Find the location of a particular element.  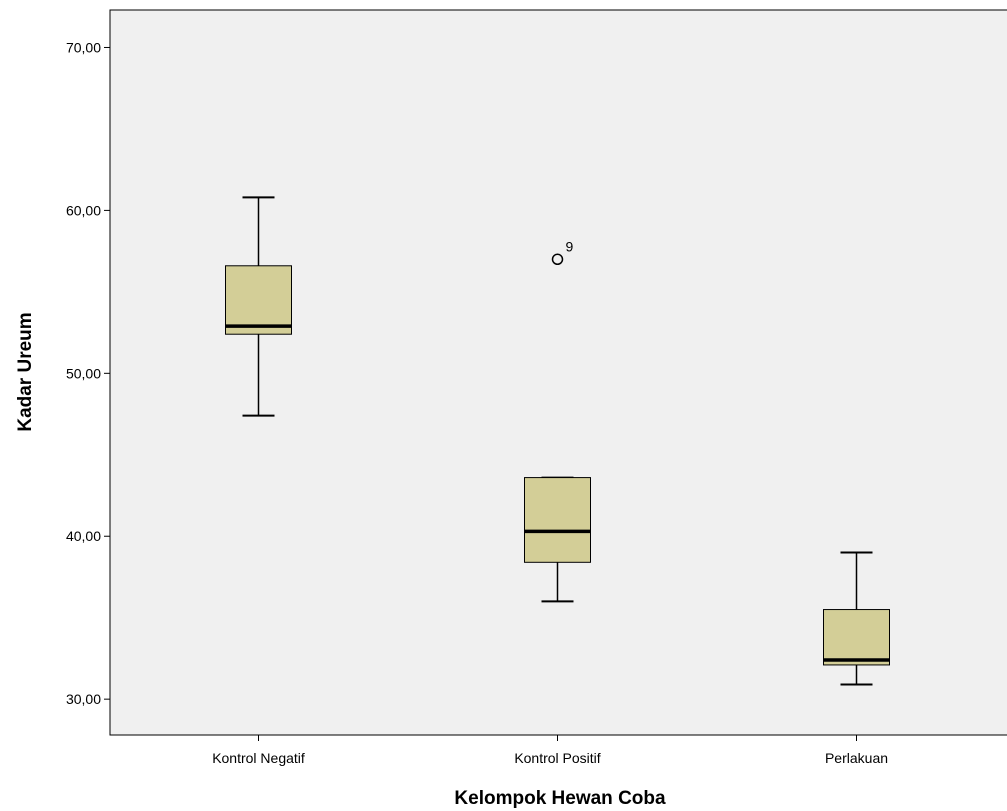

y-tick-label: 40,00 is located at coordinates (83, 536).